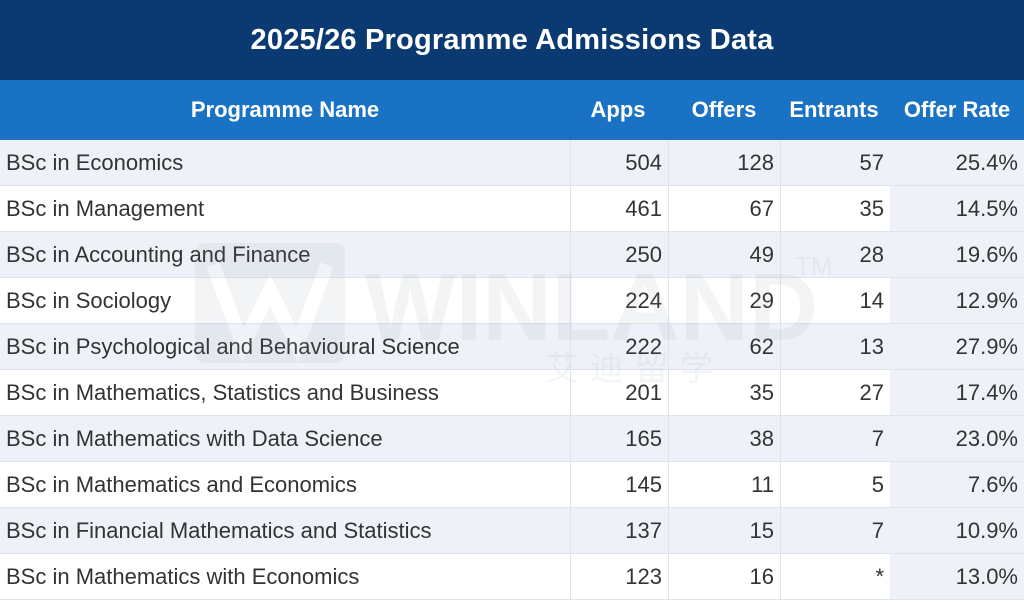 The image size is (1024, 602). I want to click on cell-apps: 504, so click(619, 162).